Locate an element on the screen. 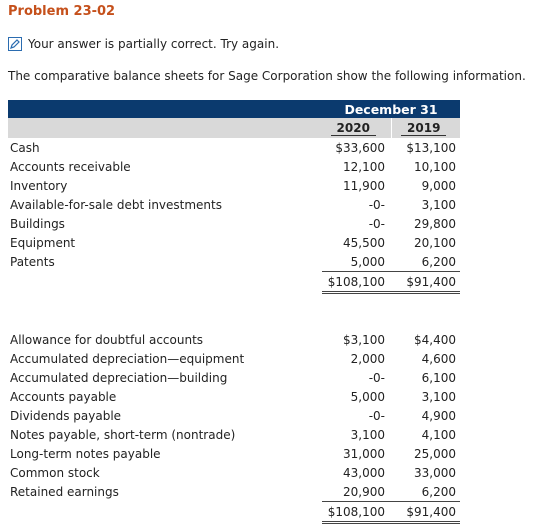 Image resolution: width=544 pixels, height=524 pixels. value-2019: $4,400 is located at coordinates (435, 339).